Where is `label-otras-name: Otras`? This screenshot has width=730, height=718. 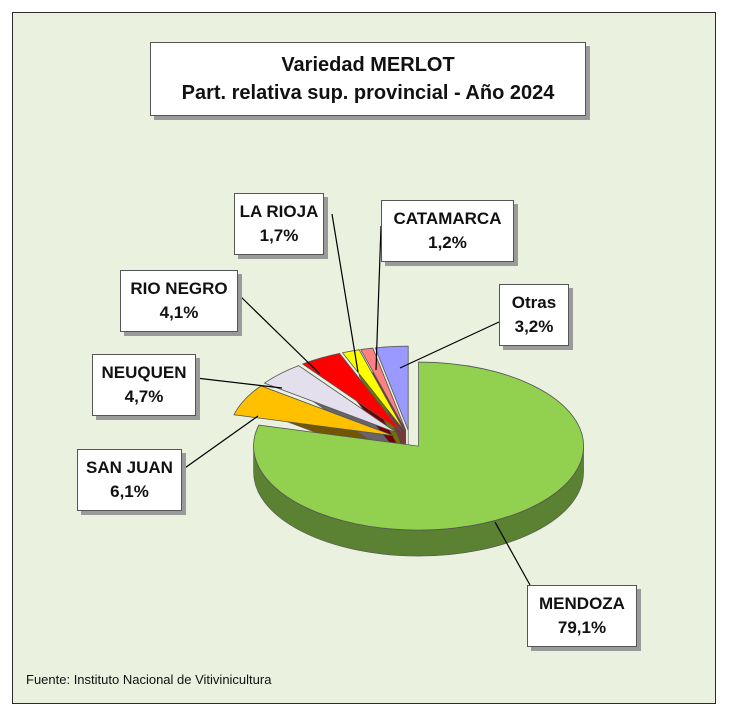 label-otras-name: Otras is located at coordinates (534, 302).